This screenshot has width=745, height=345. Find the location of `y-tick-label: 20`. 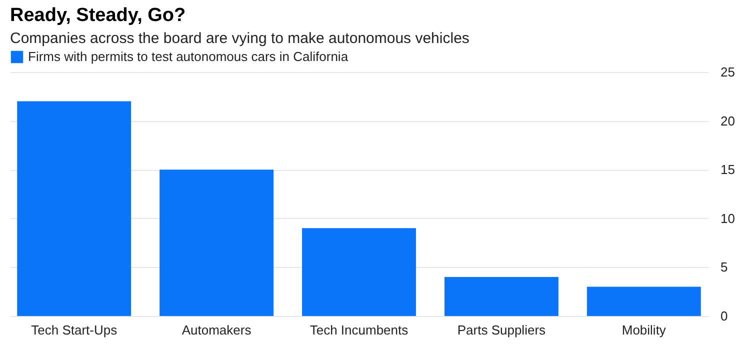

y-tick-label: 20 is located at coordinates (727, 120).